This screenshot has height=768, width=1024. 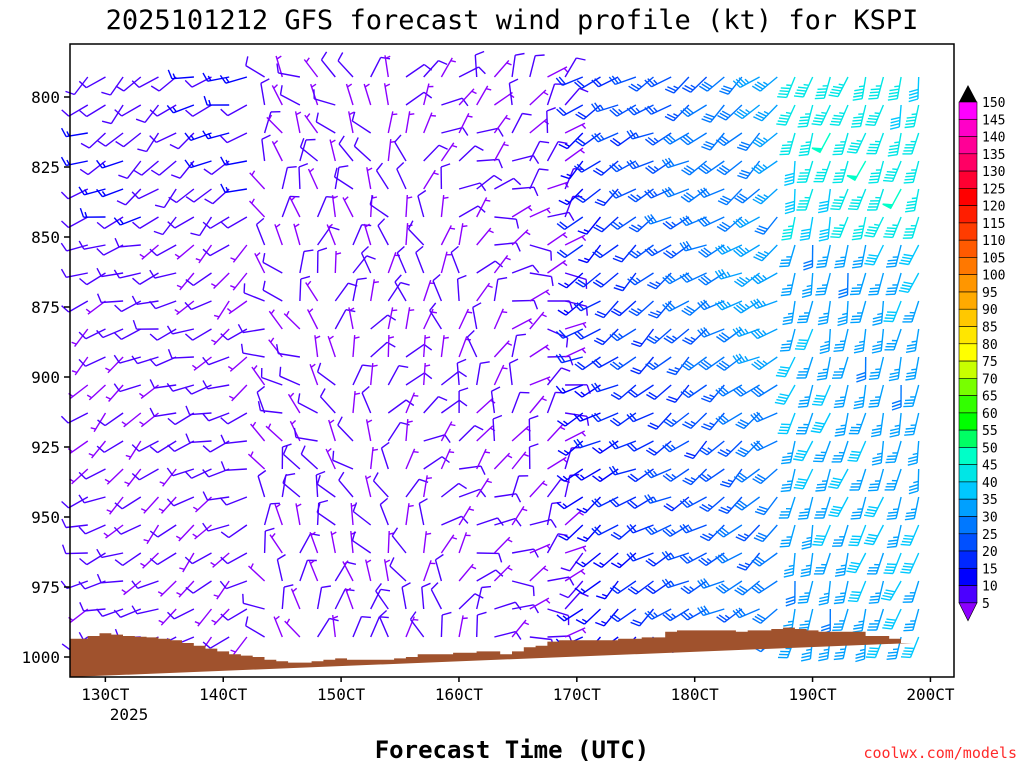 I want to click on colorbar-label: 135, so click(x=993, y=155).